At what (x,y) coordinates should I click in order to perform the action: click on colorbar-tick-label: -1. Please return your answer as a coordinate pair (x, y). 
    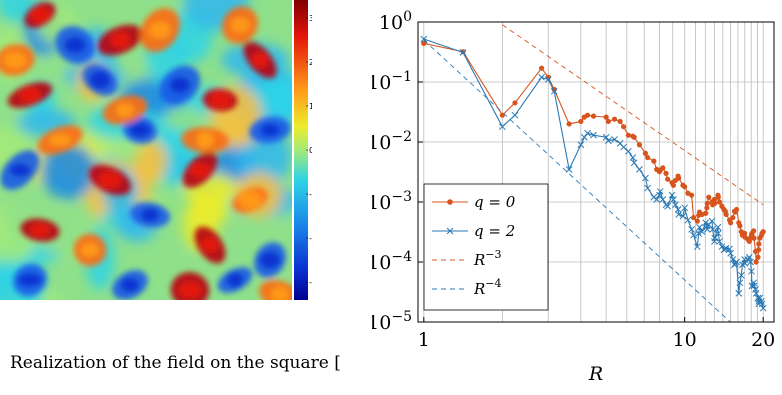
    Looking at the image, I should click on (310, 194).